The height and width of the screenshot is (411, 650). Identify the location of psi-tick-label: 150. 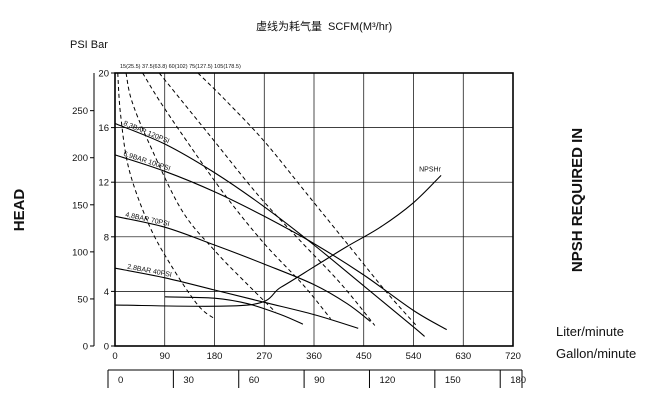
(80, 205).